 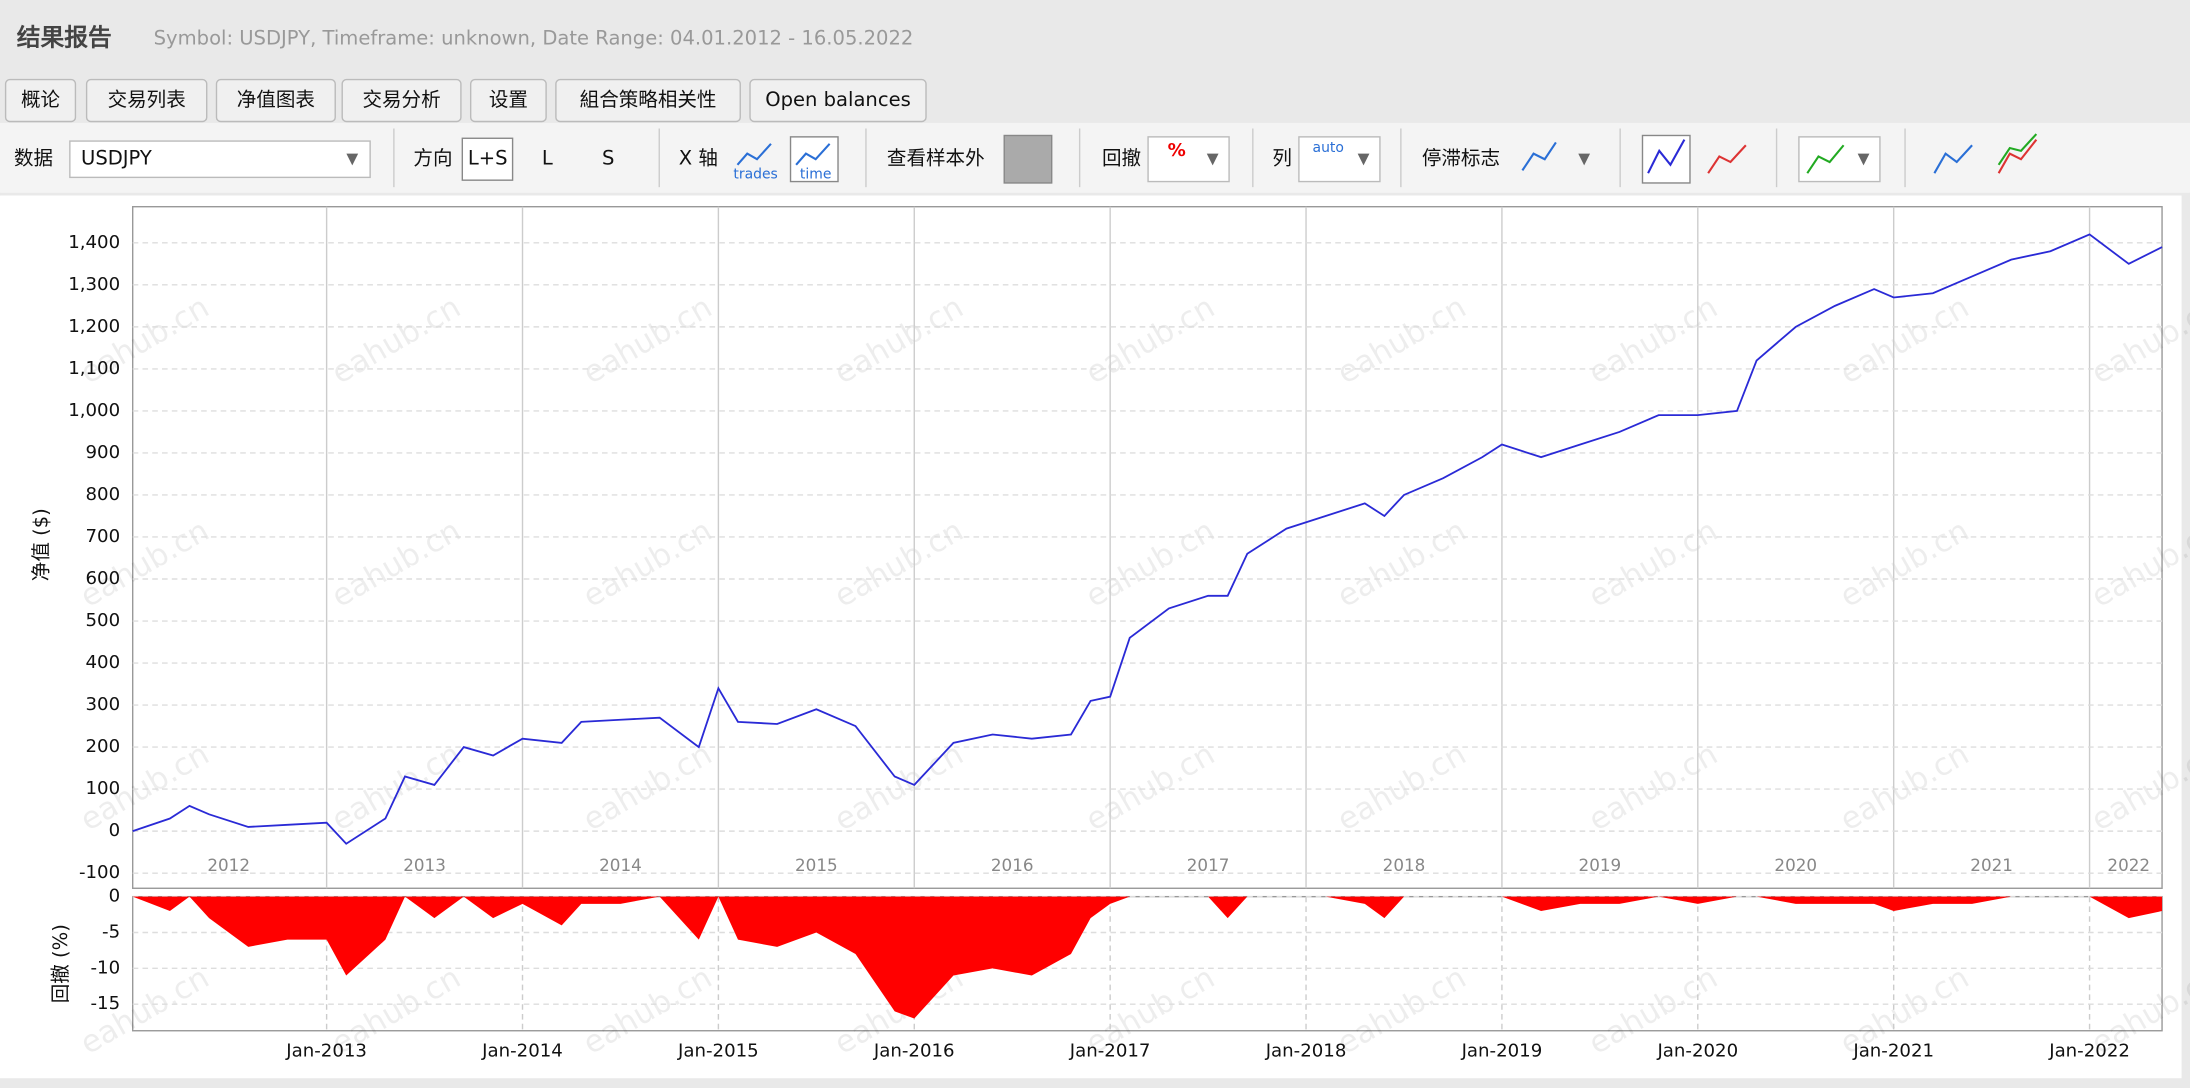 What do you see at coordinates (33, 158) in the screenshot?
I see `label: 数据` at bounding box center [33, 158].